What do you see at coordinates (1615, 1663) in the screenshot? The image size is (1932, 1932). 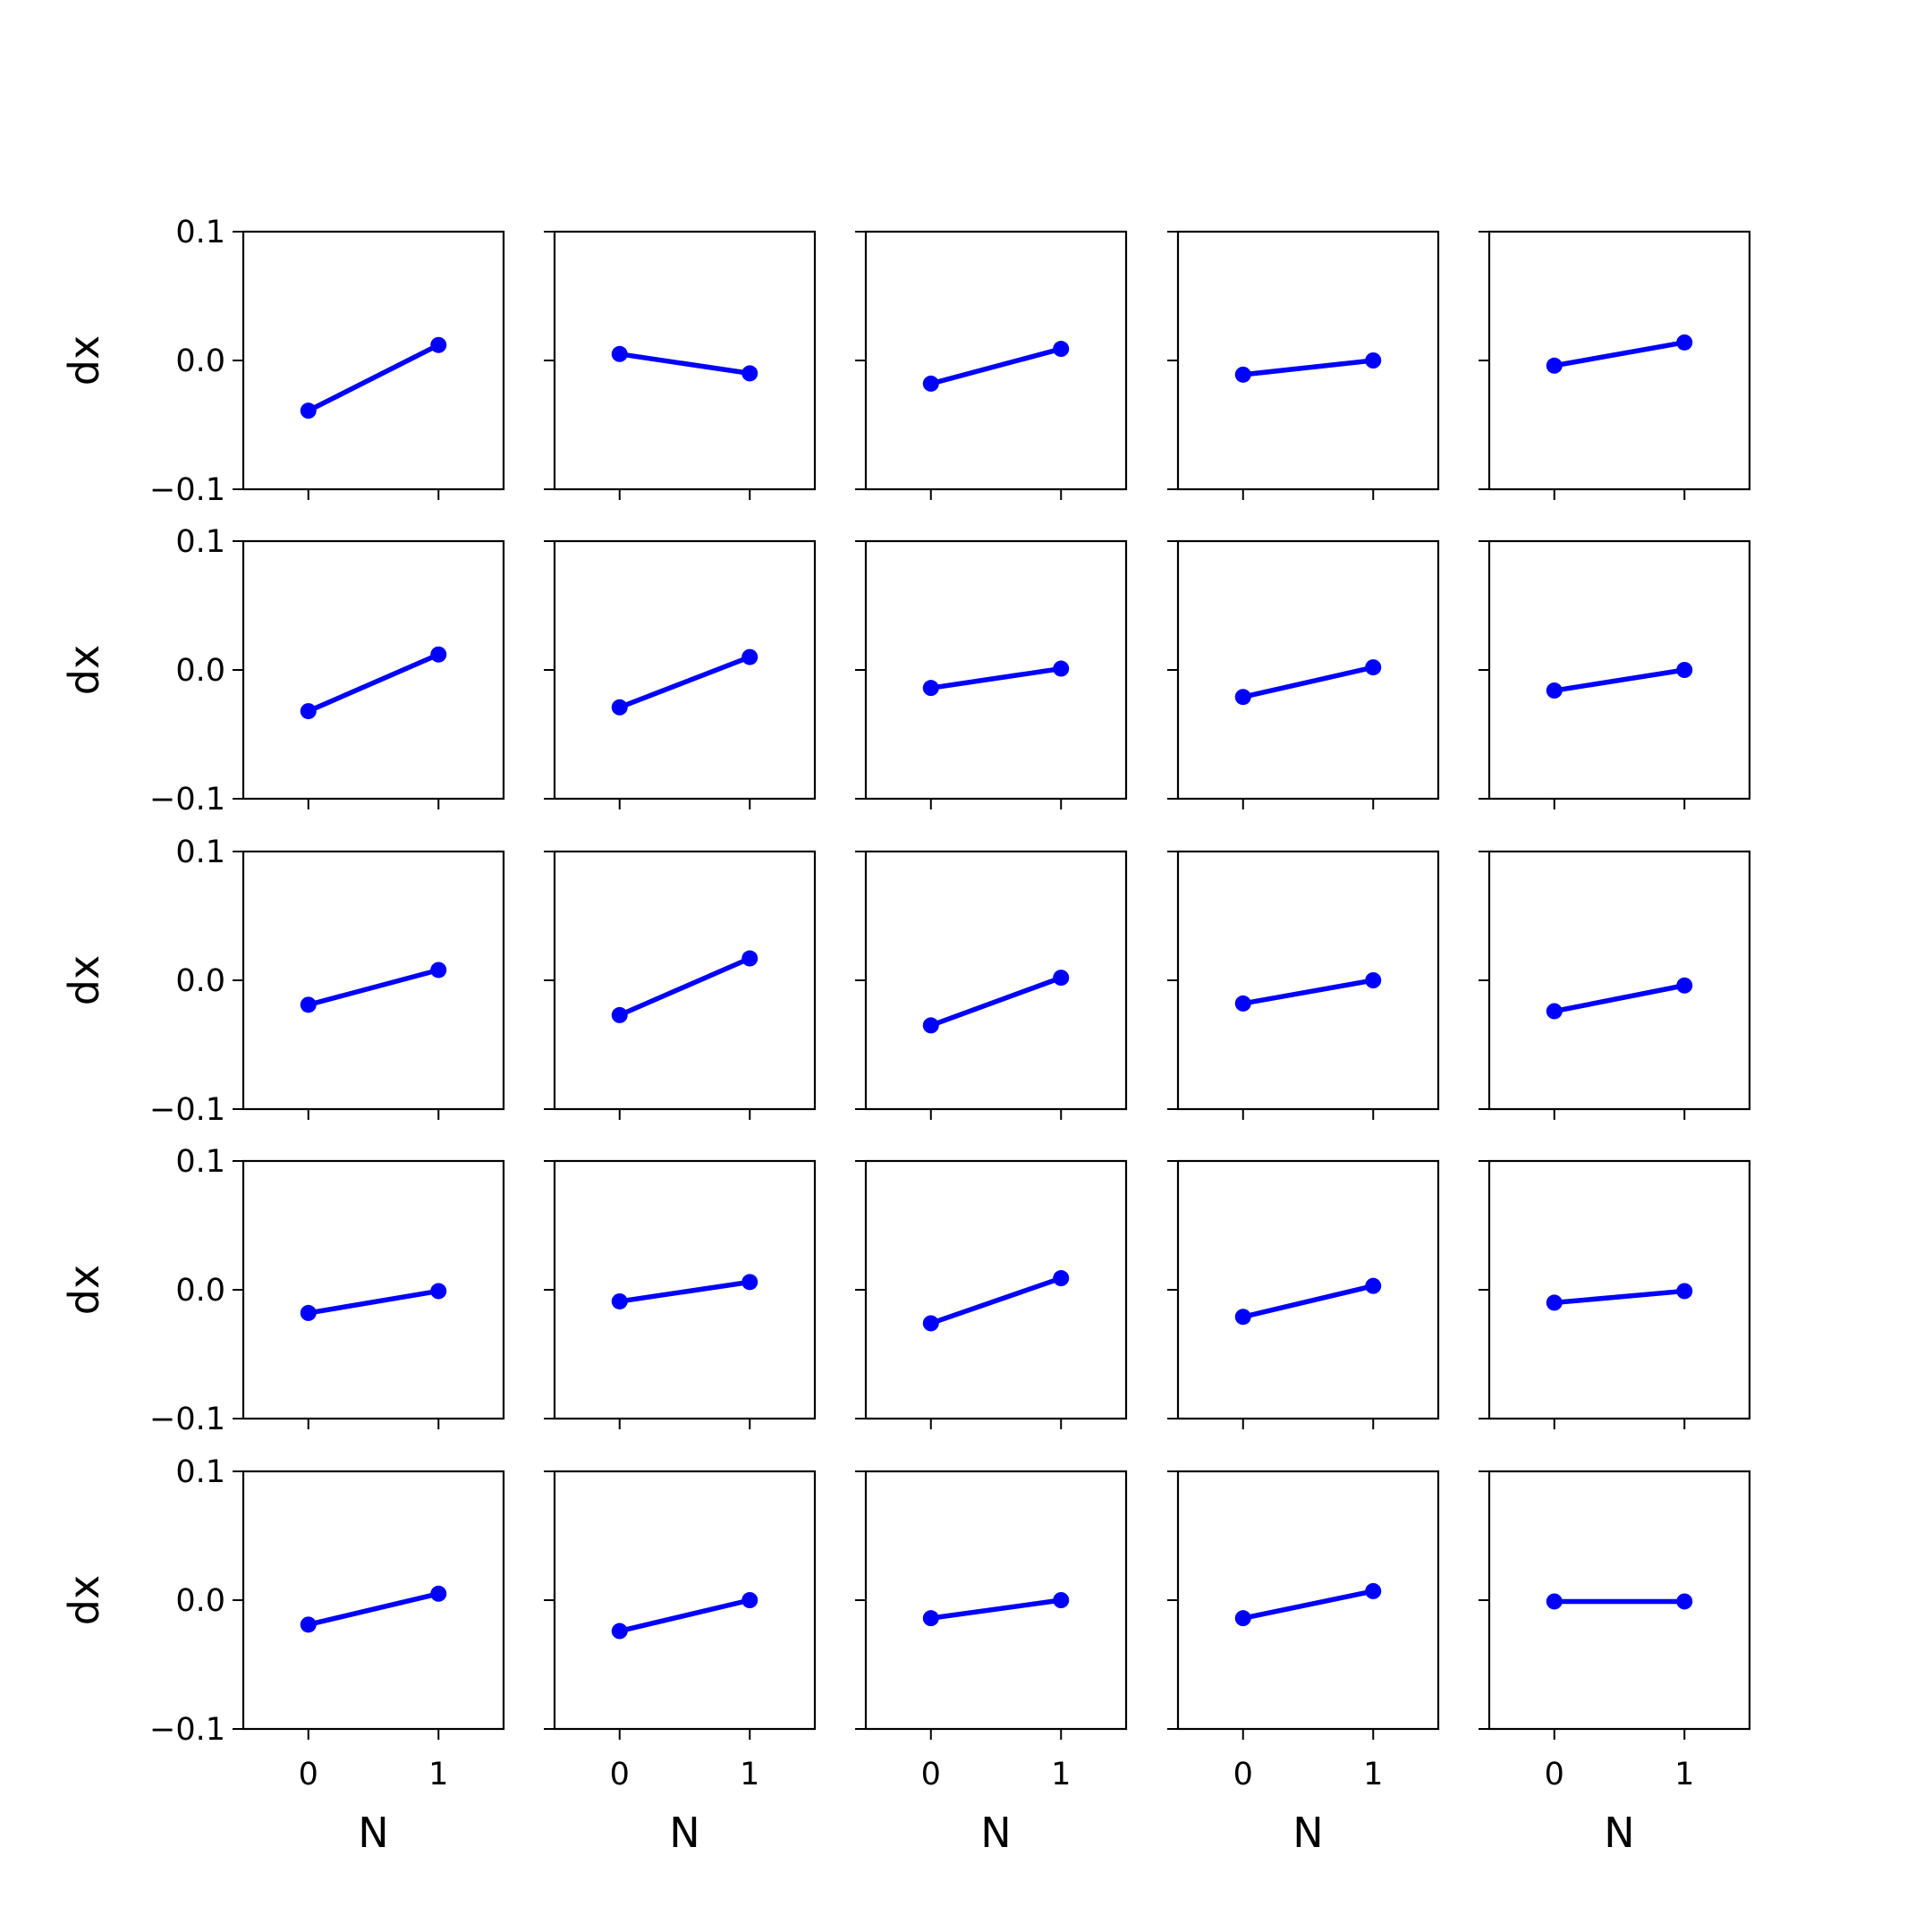 I see `subplot-r5-c5: 0 1 N` at bounding box center [1615, 1663].